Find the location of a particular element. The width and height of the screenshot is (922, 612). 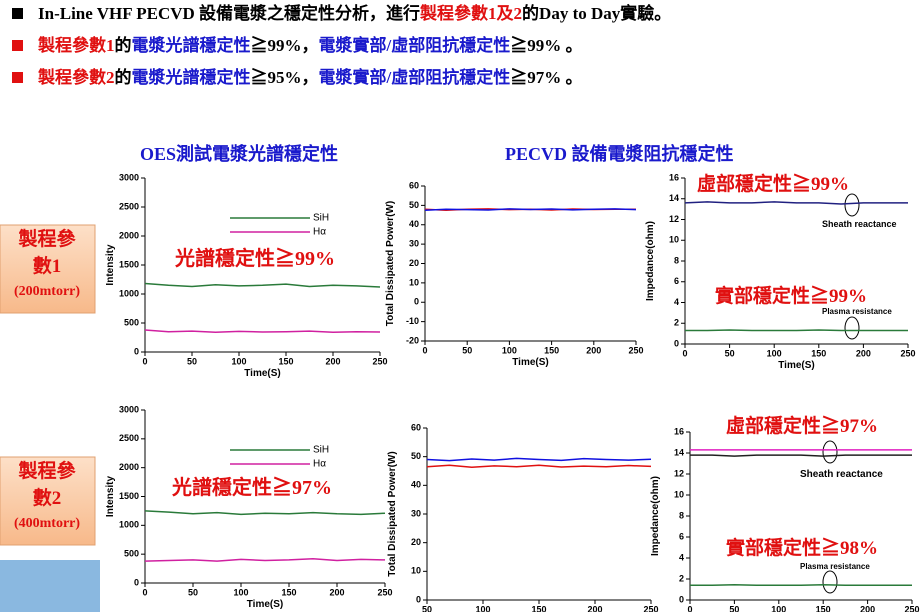

annotation: 實部穩定性≧98% is located at coordinates (802, 547).